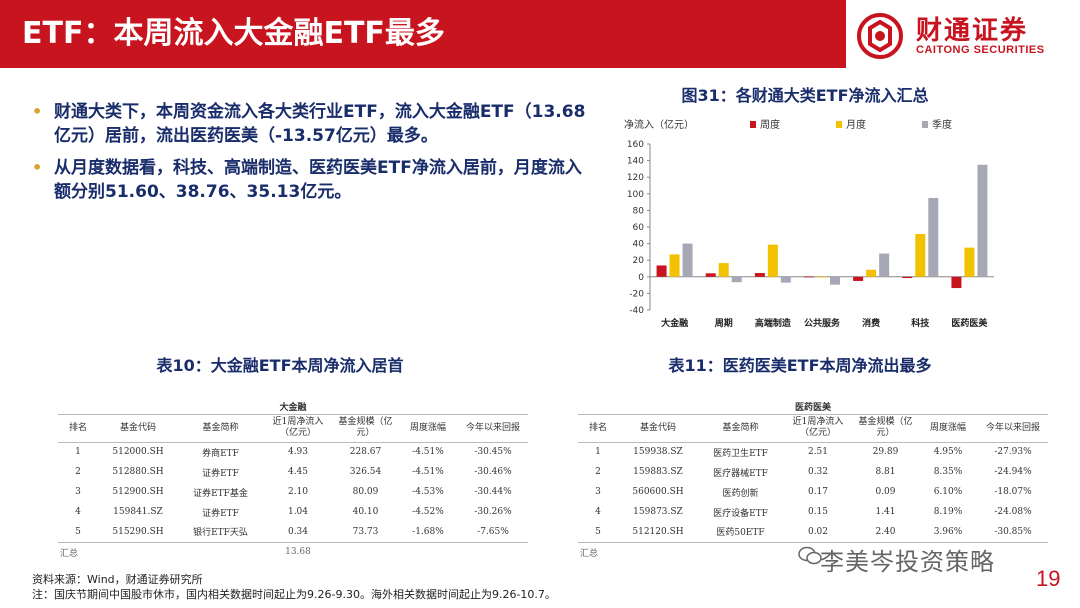  I want to click on y-tick-label: 20, so click(639, 261).